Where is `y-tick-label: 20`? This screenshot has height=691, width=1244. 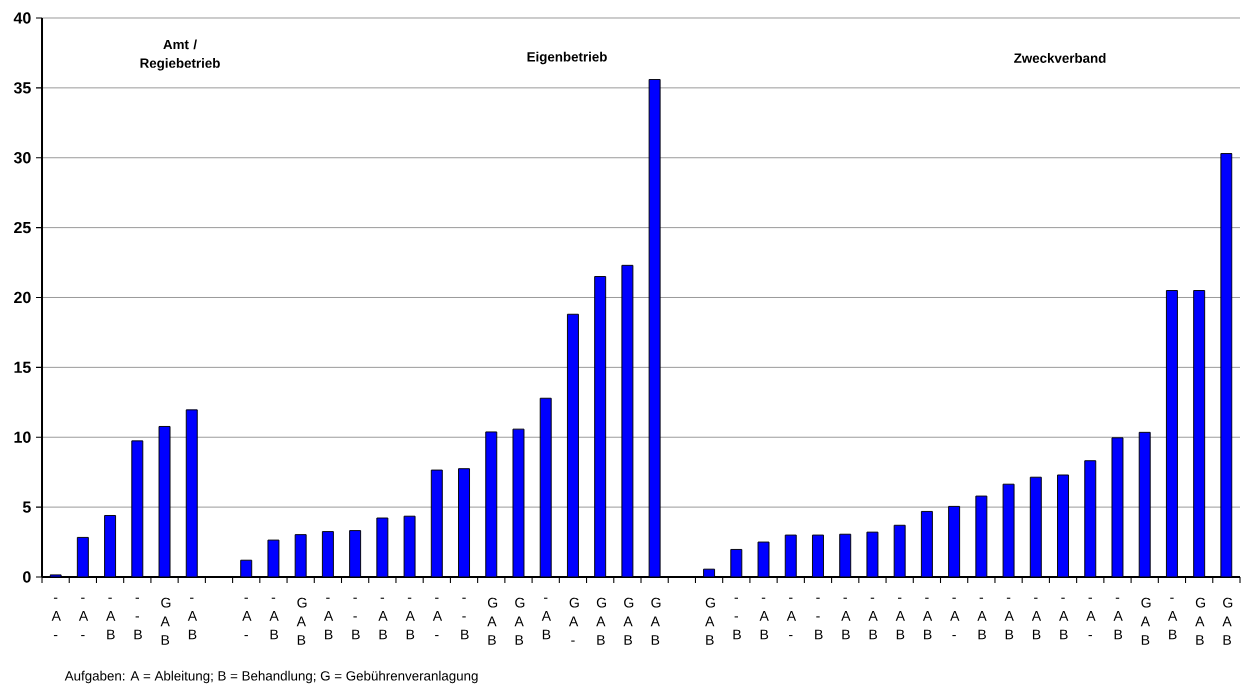 y-tick-label: 20 is located at coordinates (22, 297).